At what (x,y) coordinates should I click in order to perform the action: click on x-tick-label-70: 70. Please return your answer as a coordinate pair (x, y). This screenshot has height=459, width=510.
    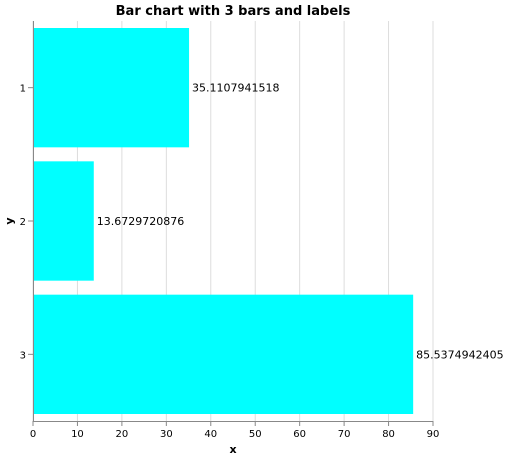
    Looking at the image, I should click on (344, 434).